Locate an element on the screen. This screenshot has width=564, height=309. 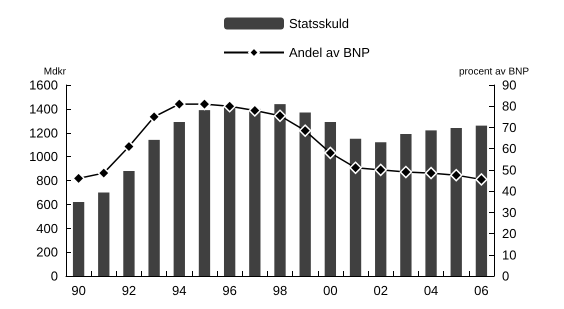
y2-tick-label: 0 is located at coordinates (506, 276).